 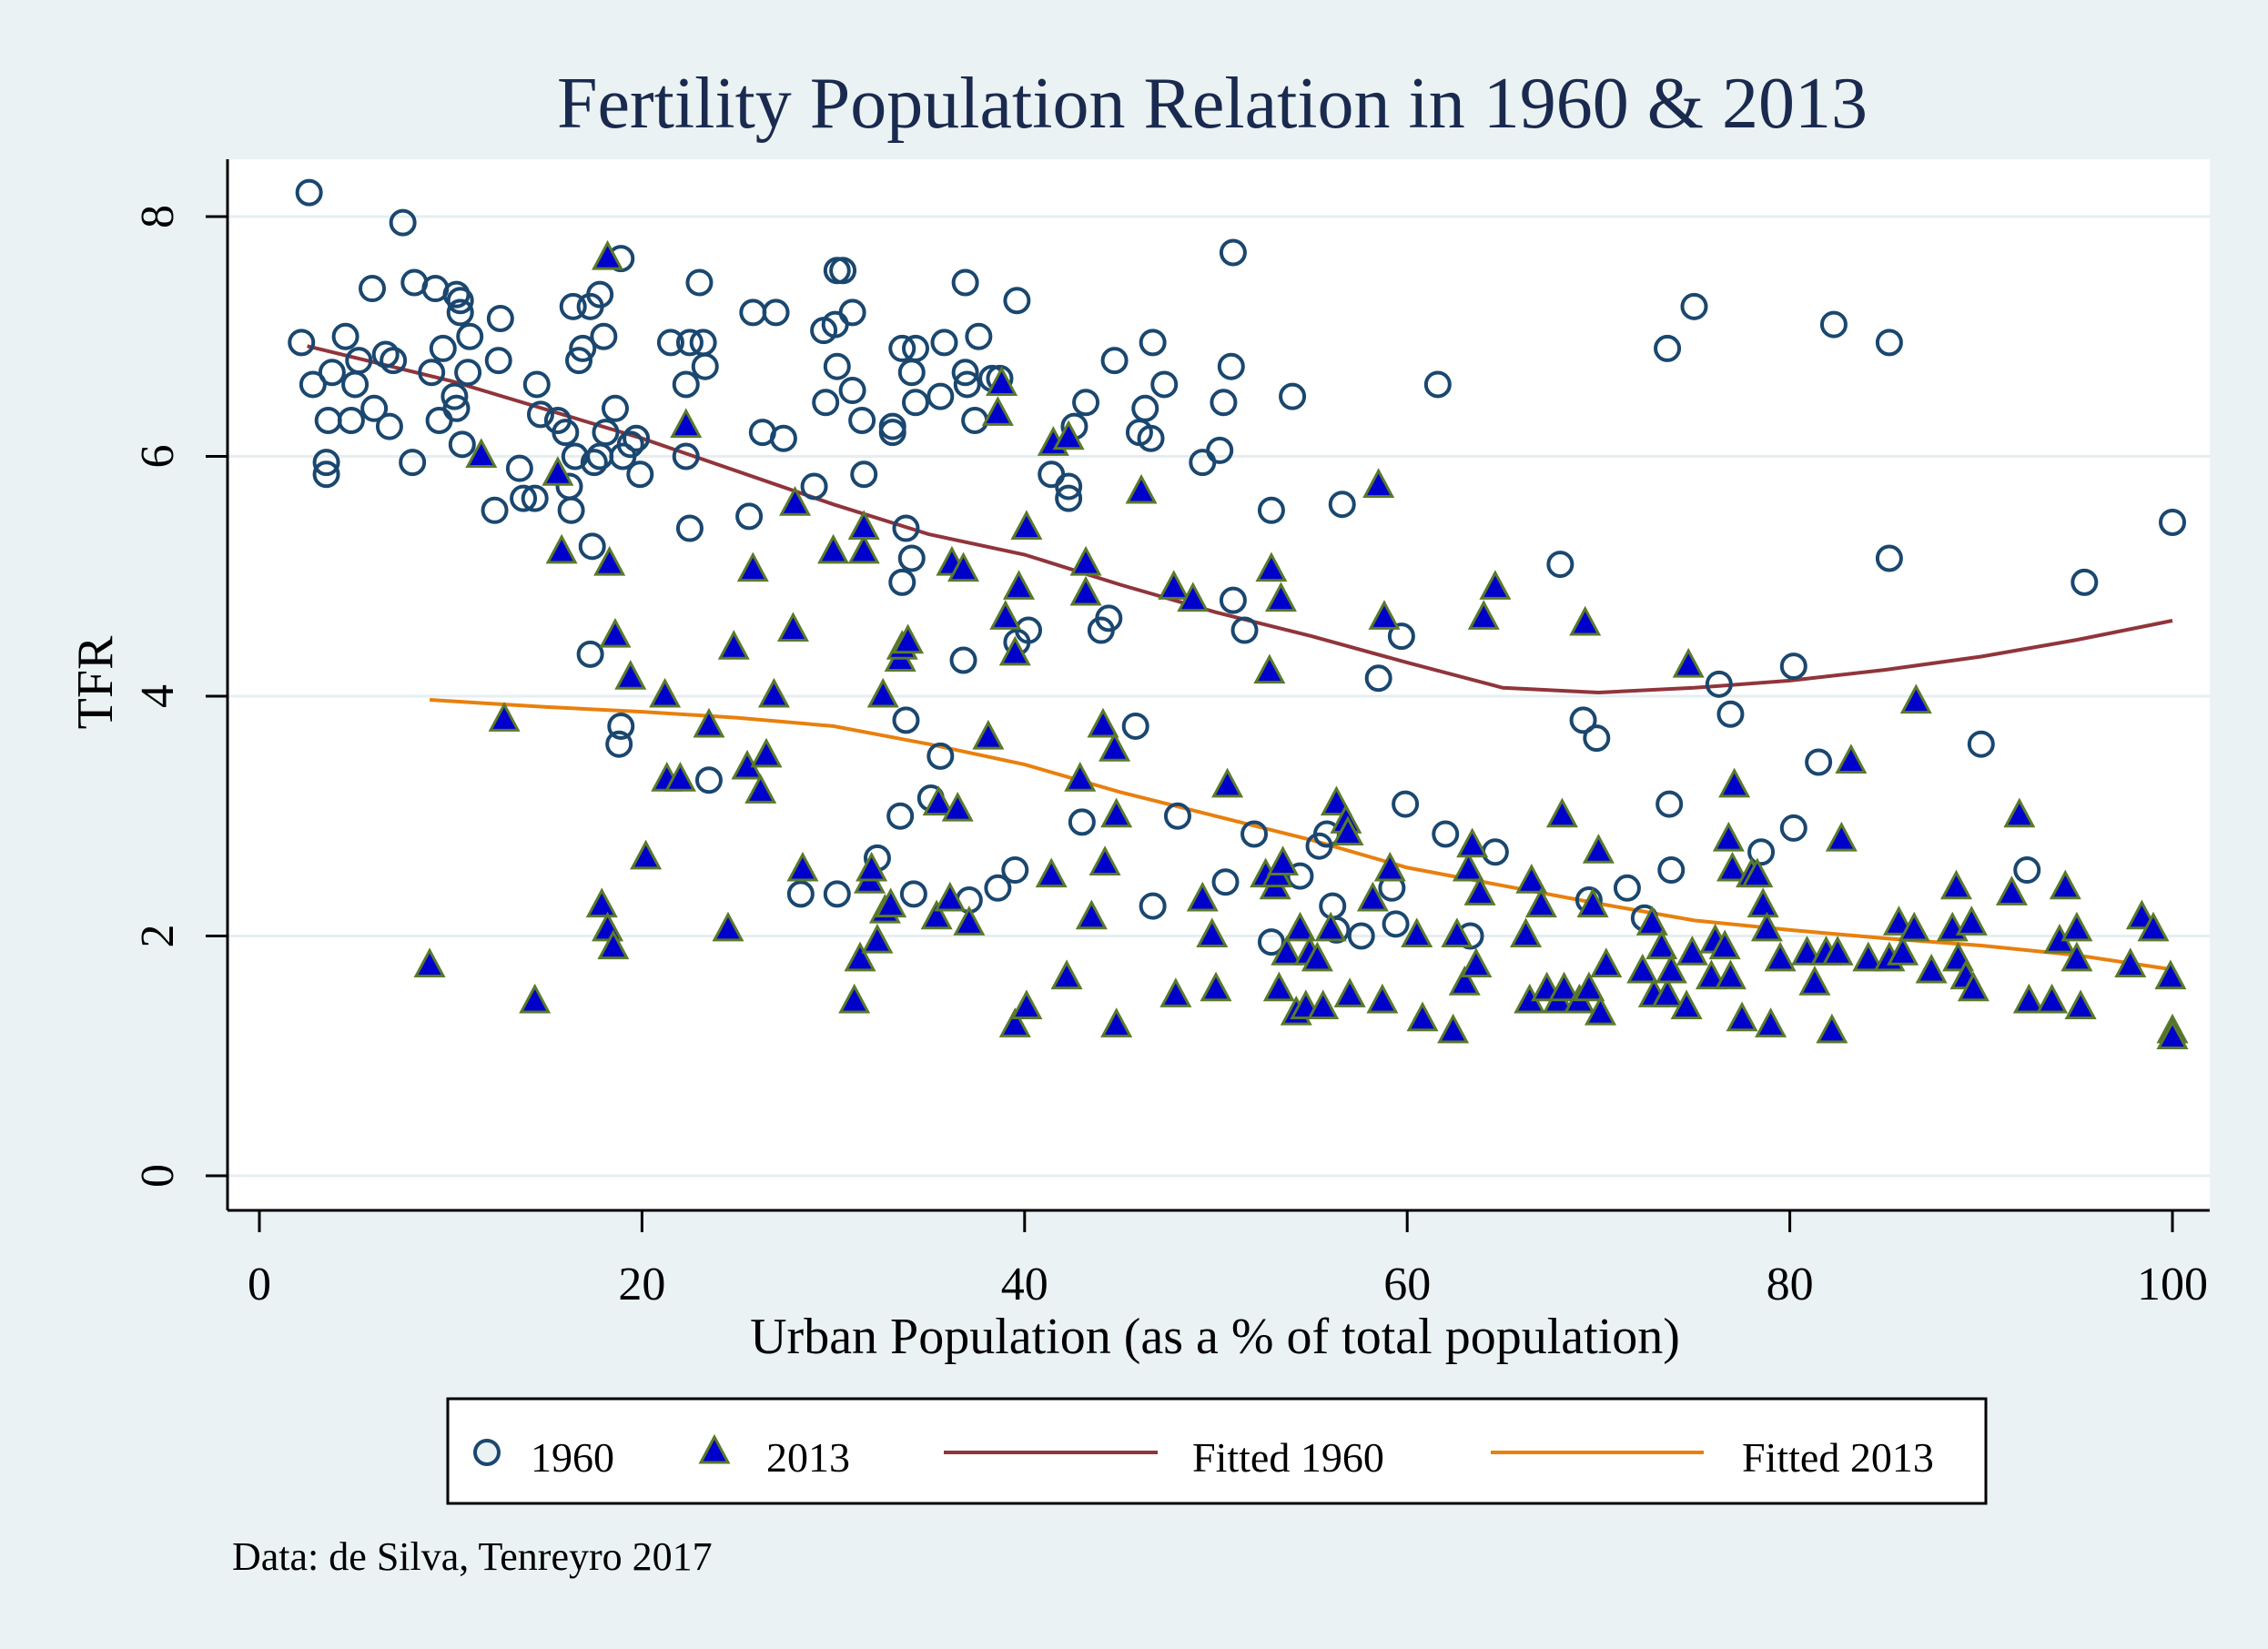 I want to click on source-note: Data: de Silva, Tenreyro 2017, so click(x=472, y=1556).